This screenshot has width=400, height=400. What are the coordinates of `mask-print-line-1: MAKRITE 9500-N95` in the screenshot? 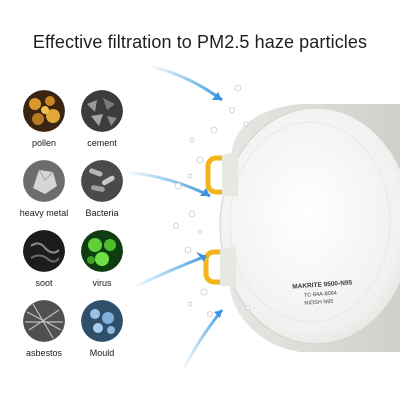 It's located at (322, 284).